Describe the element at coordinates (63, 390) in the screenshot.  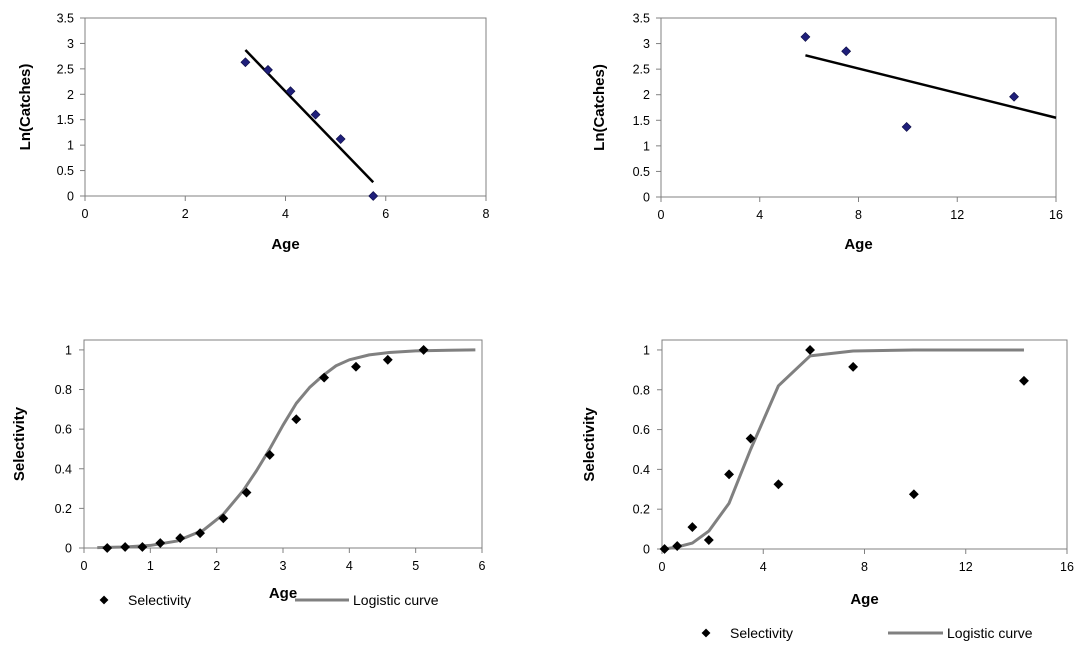
I see `y-tick-label: 0.8` at that location.